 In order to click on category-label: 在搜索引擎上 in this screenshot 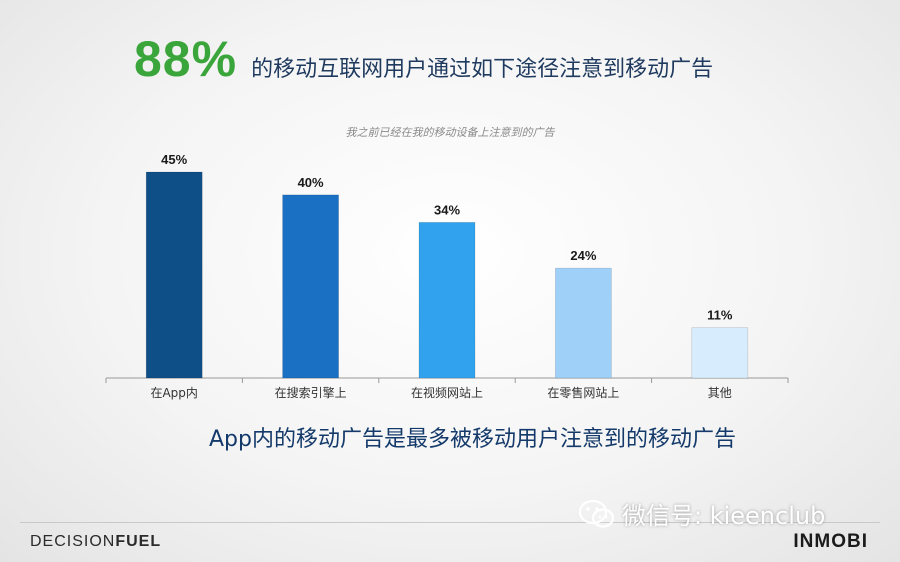, I will do `click(311, 392)`.